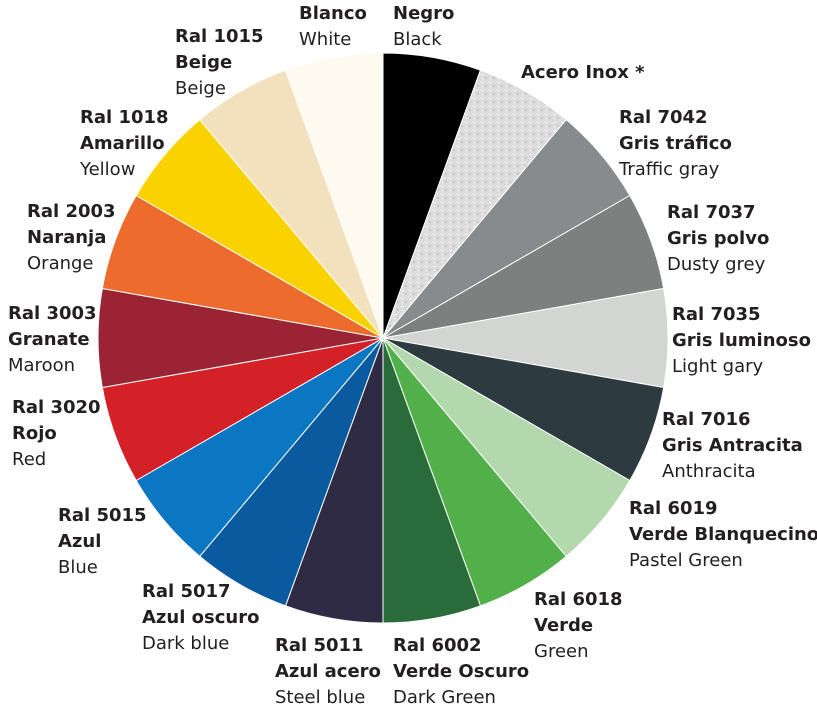 The image size is (817, 712). Describe the element at coordinates (319, 645) in the screenshot. I see `label-code: Ral 5011` at that location.